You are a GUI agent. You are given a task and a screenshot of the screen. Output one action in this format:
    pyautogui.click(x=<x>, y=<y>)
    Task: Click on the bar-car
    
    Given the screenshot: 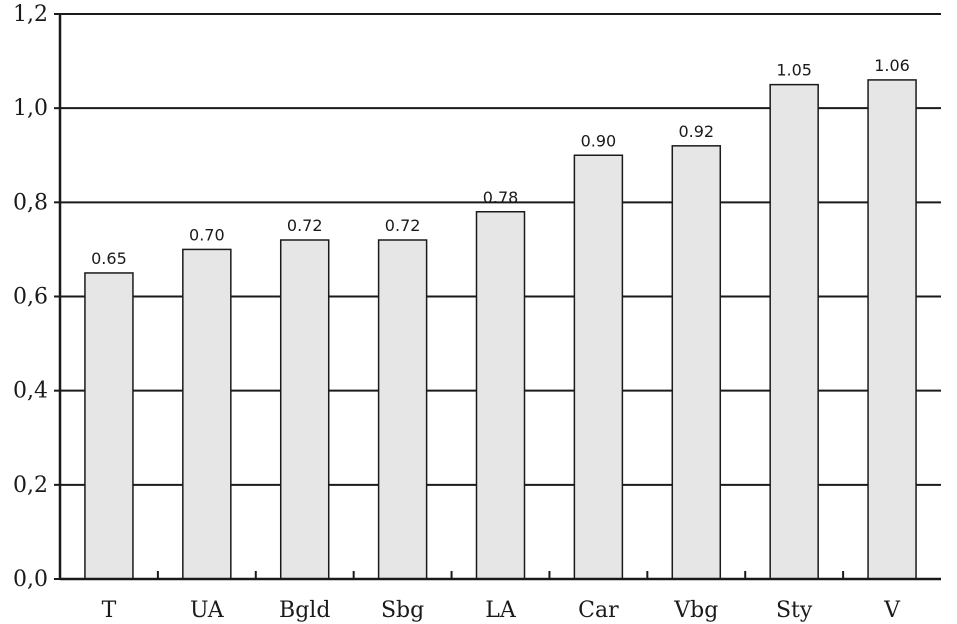 What is the action you would take?
    pyautogui.click(x=598, y=367)
    